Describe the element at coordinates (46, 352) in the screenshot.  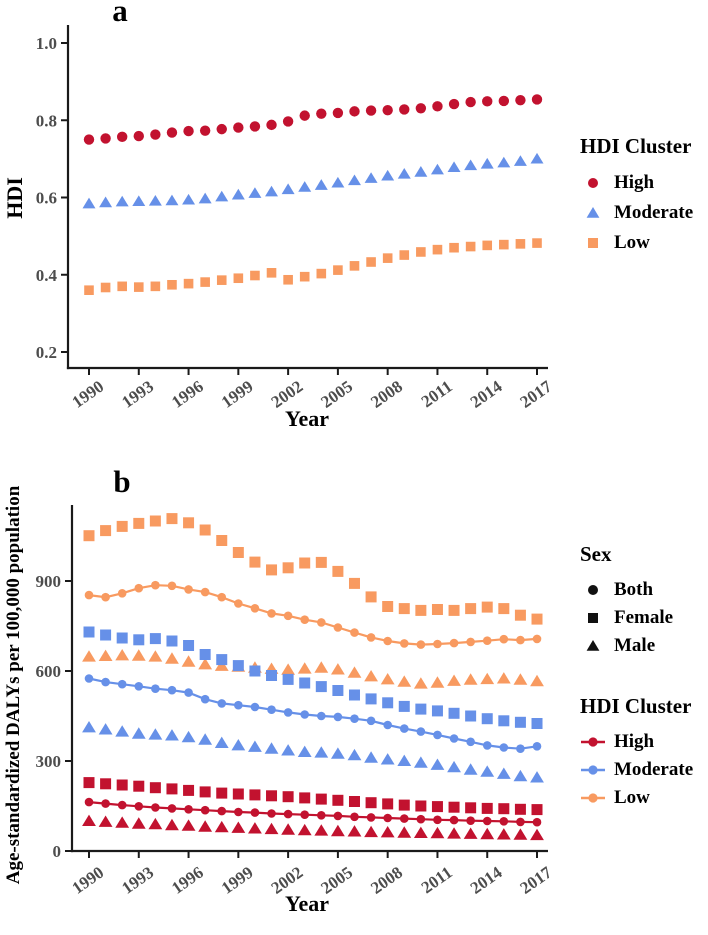
I see `y-tick-label: 0.2` at that location.